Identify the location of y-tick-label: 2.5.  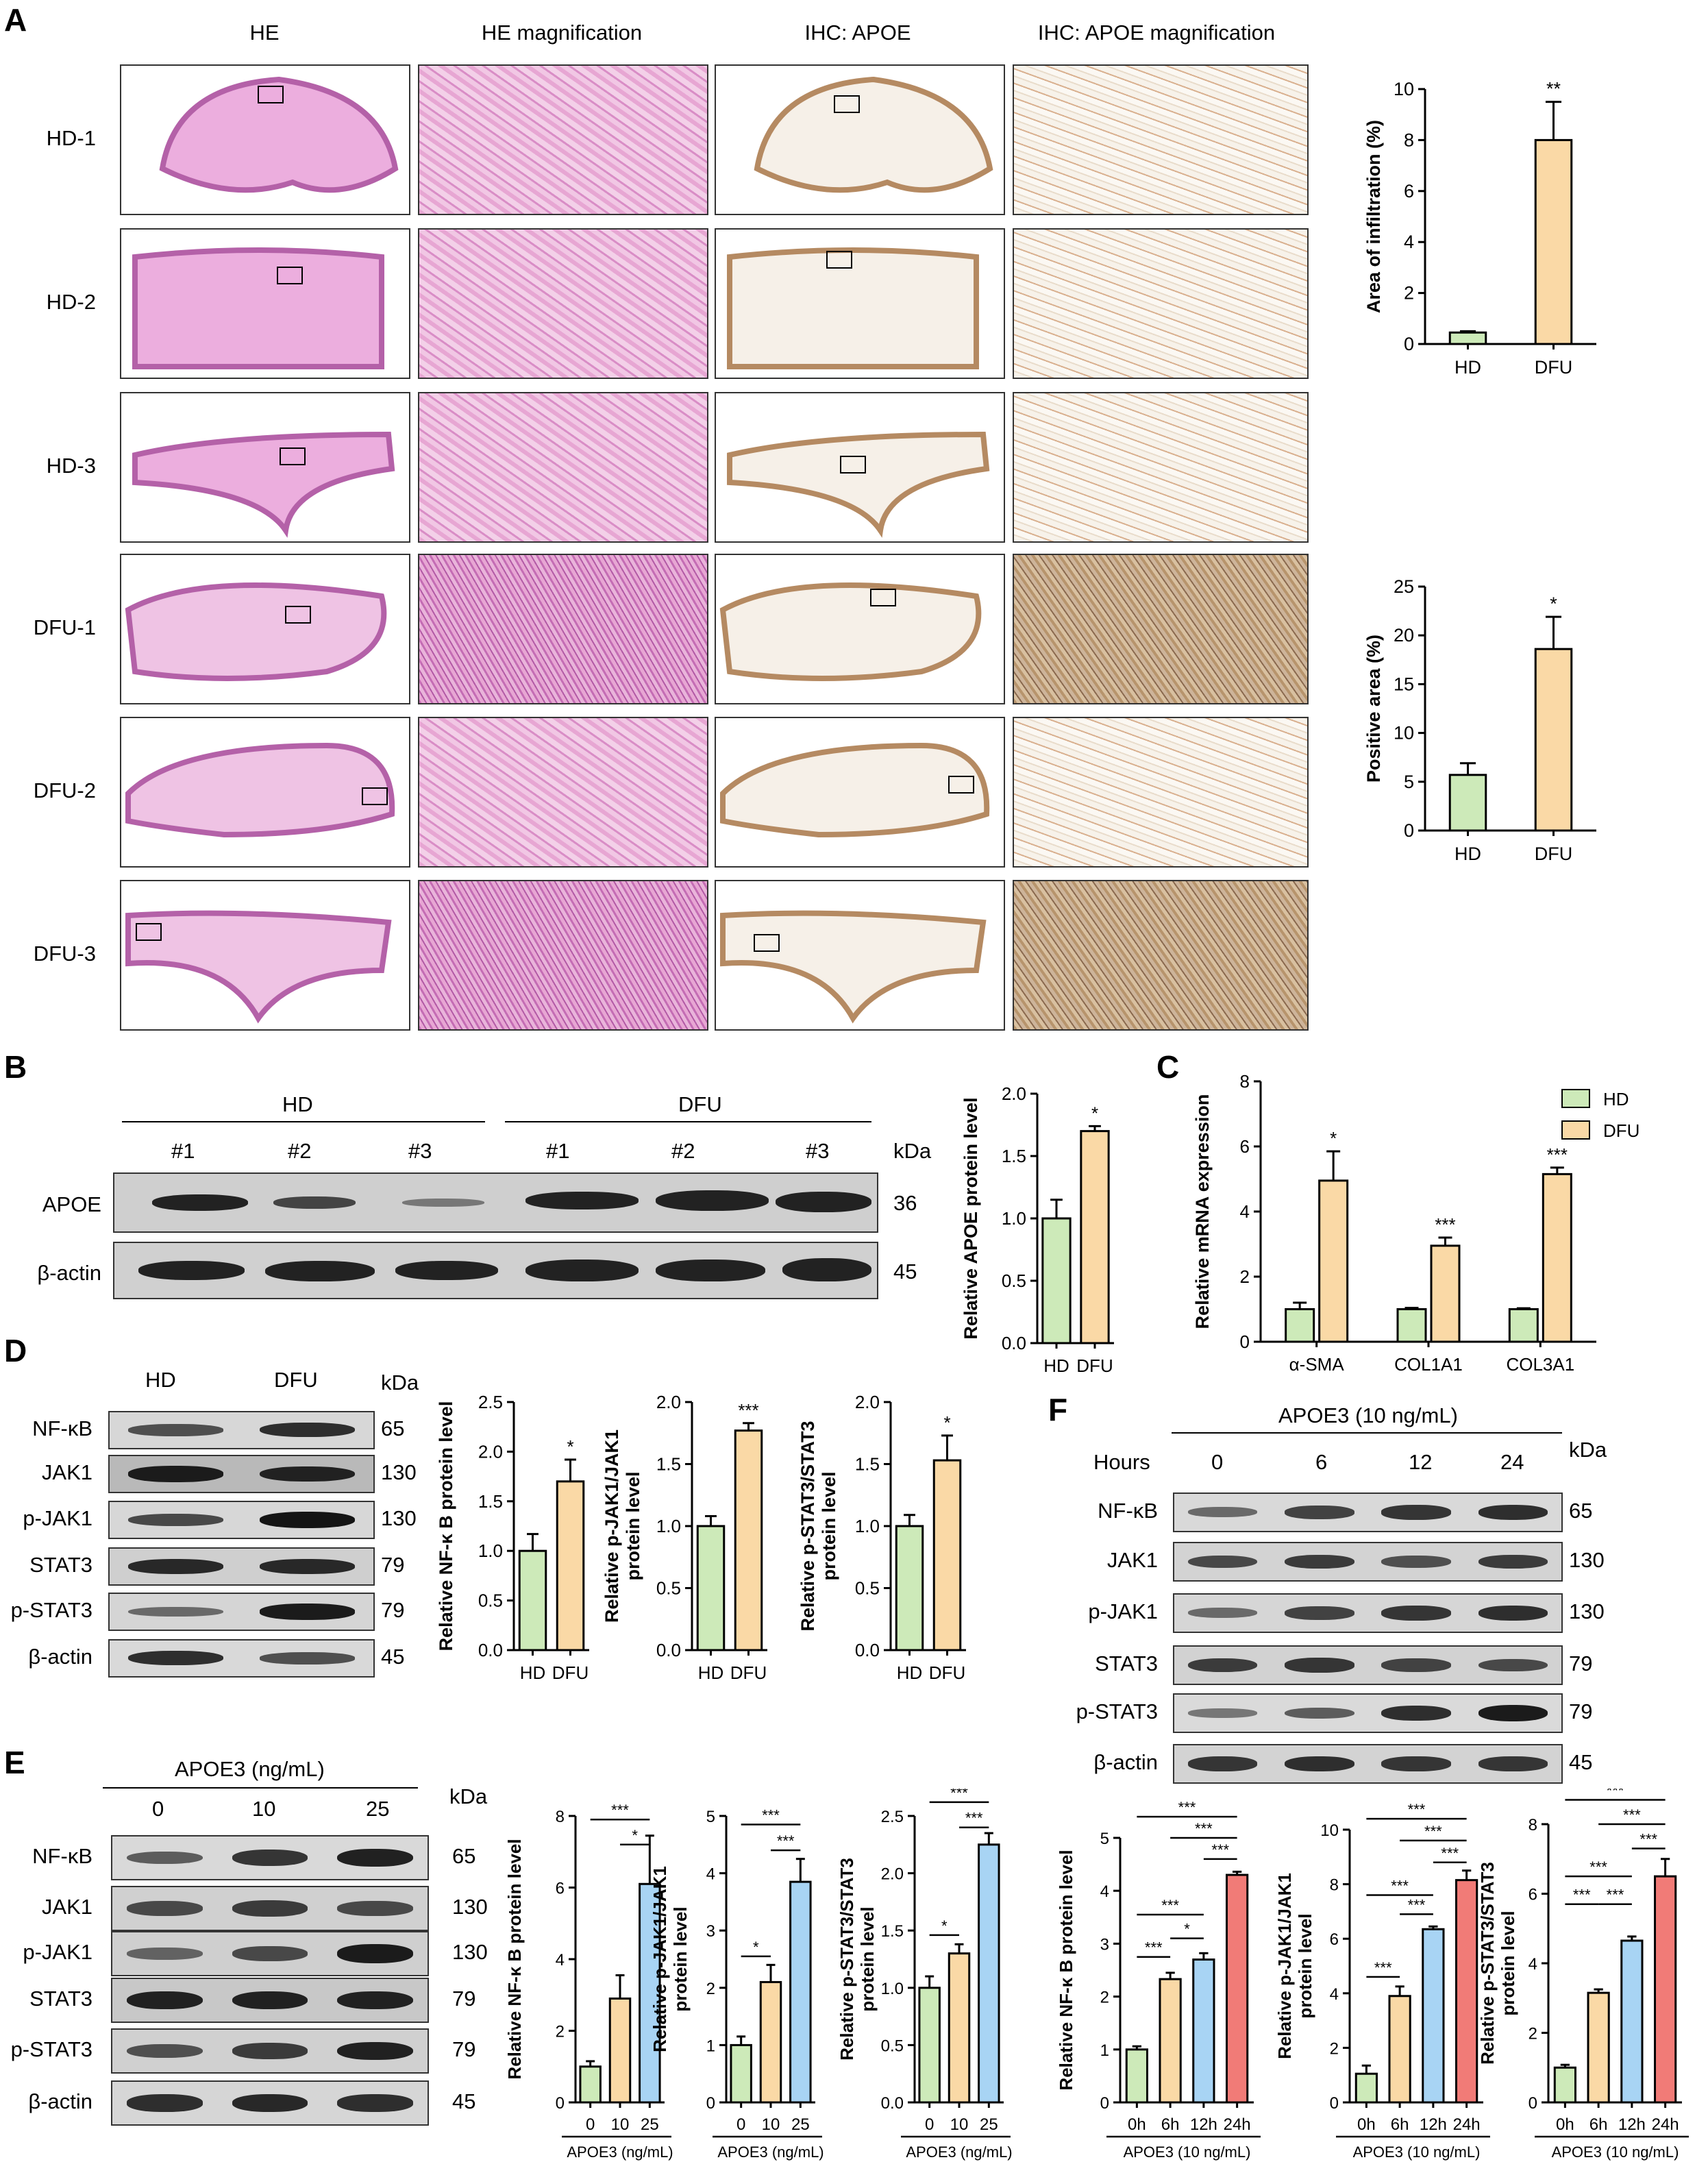
(490, 1402).